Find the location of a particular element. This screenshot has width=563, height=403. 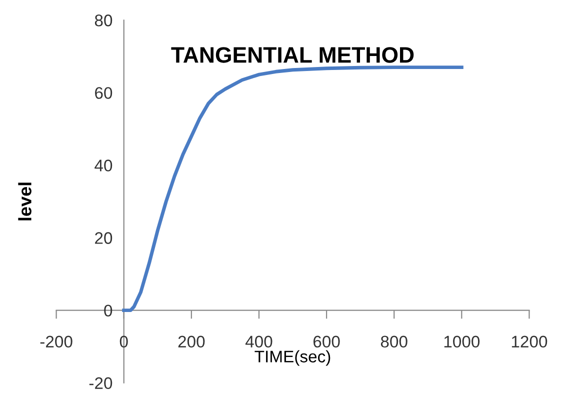

y-tick-label: 20 is located at coordinates (103, 238).